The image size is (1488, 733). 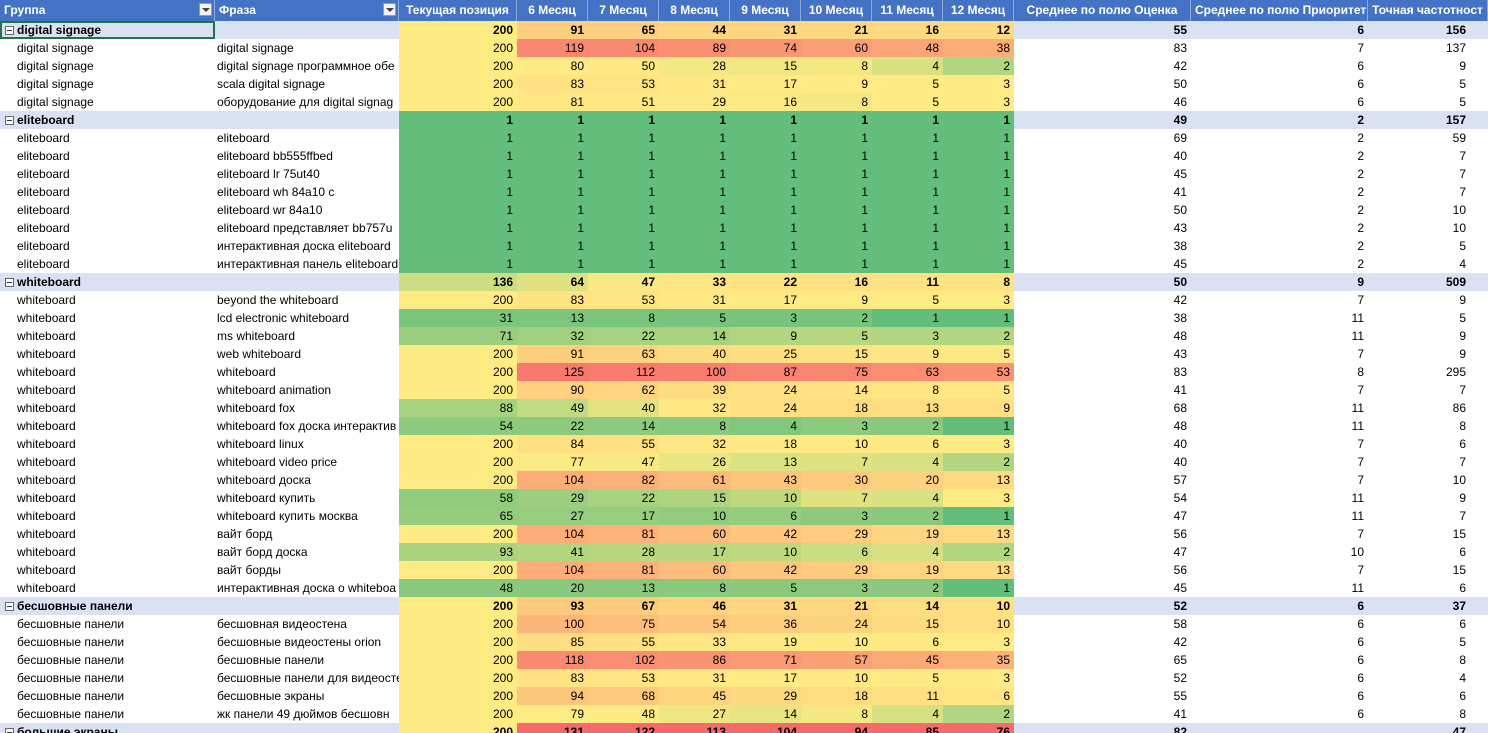 What do you see at coordinates (861, 354) in the screenshot?
I see `value: 15` at bounding box center [861, 354].